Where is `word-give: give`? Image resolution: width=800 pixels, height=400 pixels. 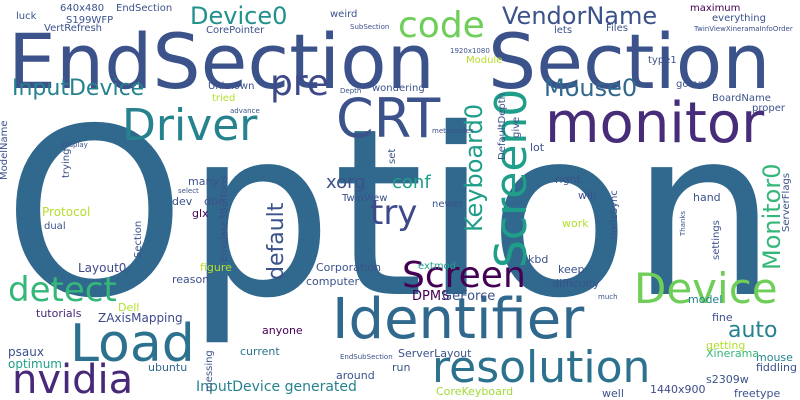 word-give: give is located at coordinates (516, 127).